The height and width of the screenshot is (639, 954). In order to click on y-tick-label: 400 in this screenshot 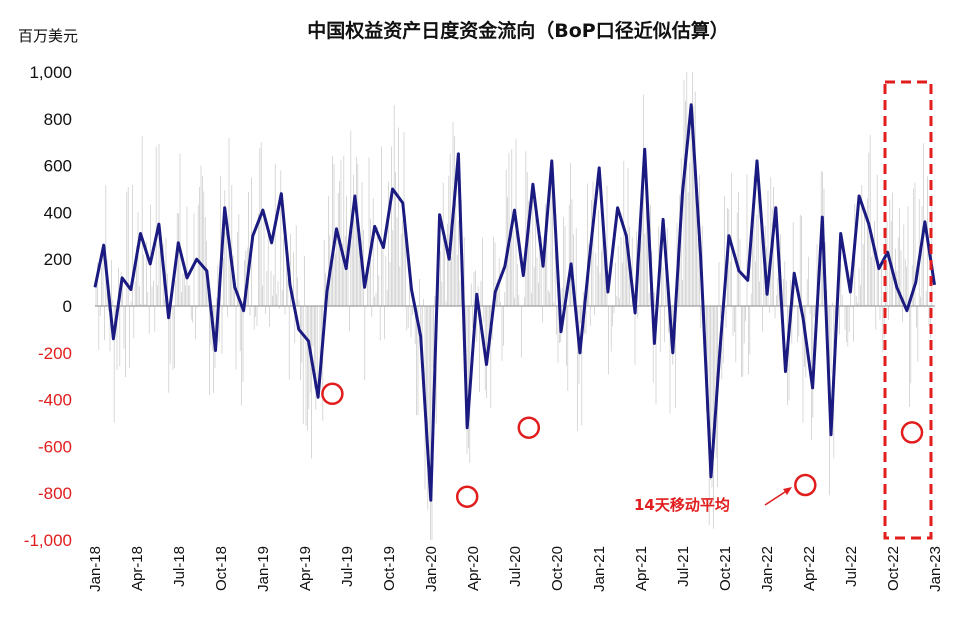, I will do `click(58, 212)`.